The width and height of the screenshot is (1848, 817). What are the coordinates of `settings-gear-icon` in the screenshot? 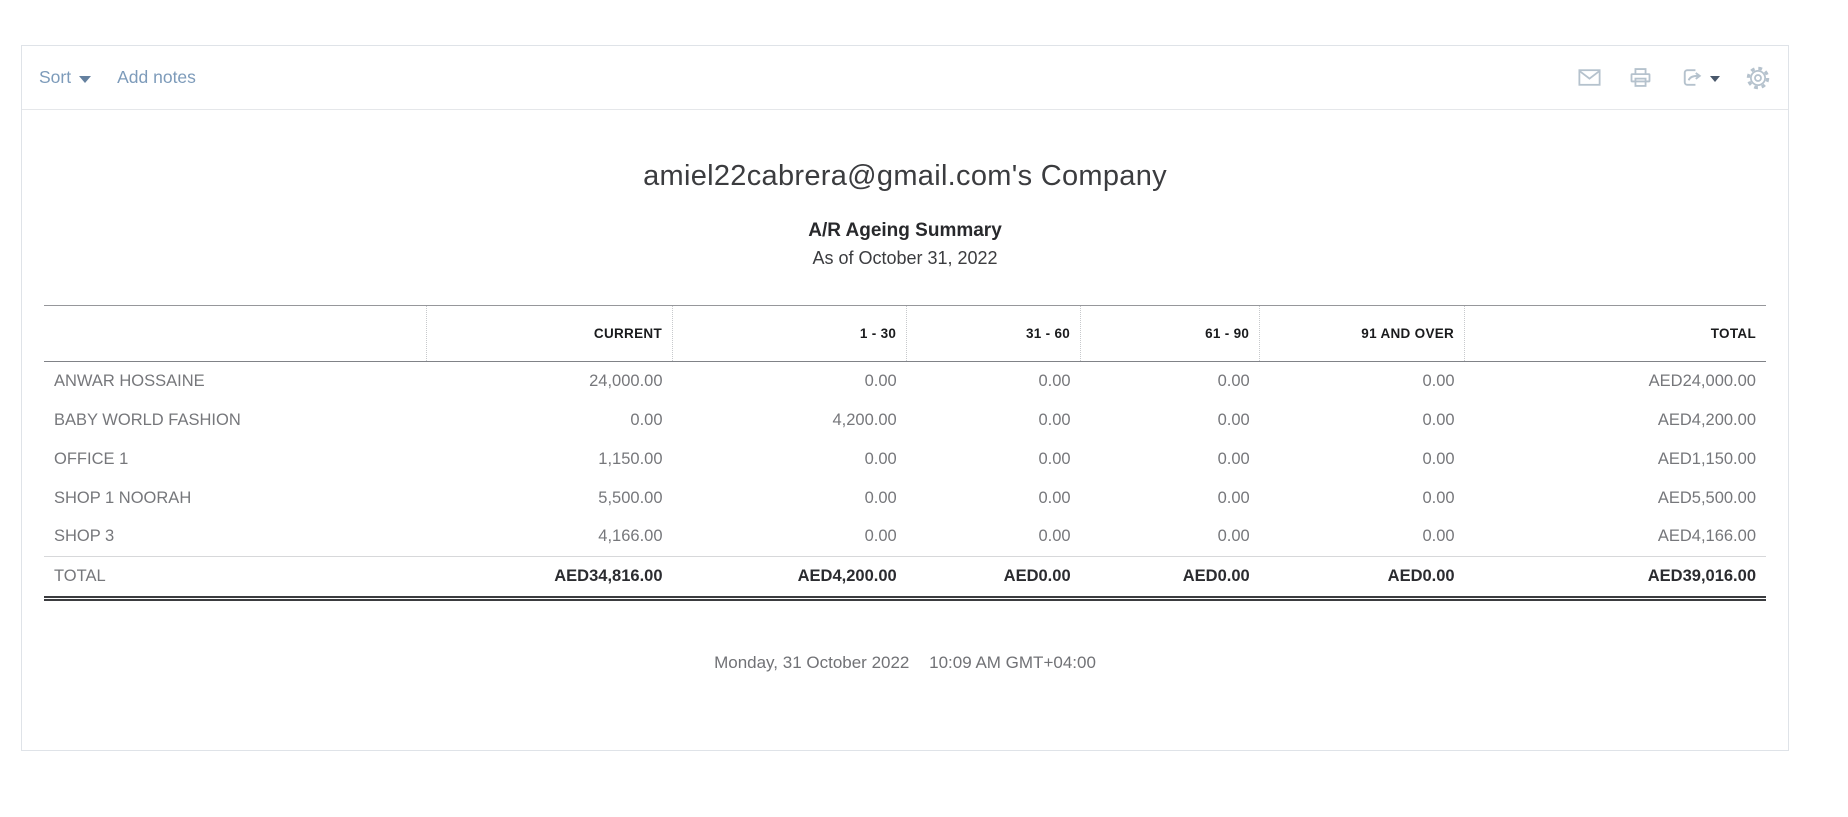 It's located at (1758, 77).